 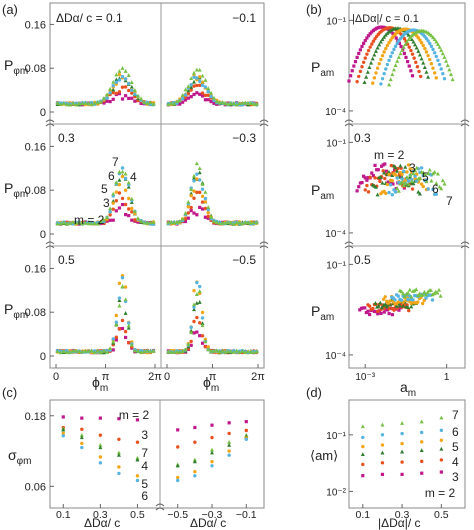 I want to click on panel-d-point-m2, so click(x=382, y=474).